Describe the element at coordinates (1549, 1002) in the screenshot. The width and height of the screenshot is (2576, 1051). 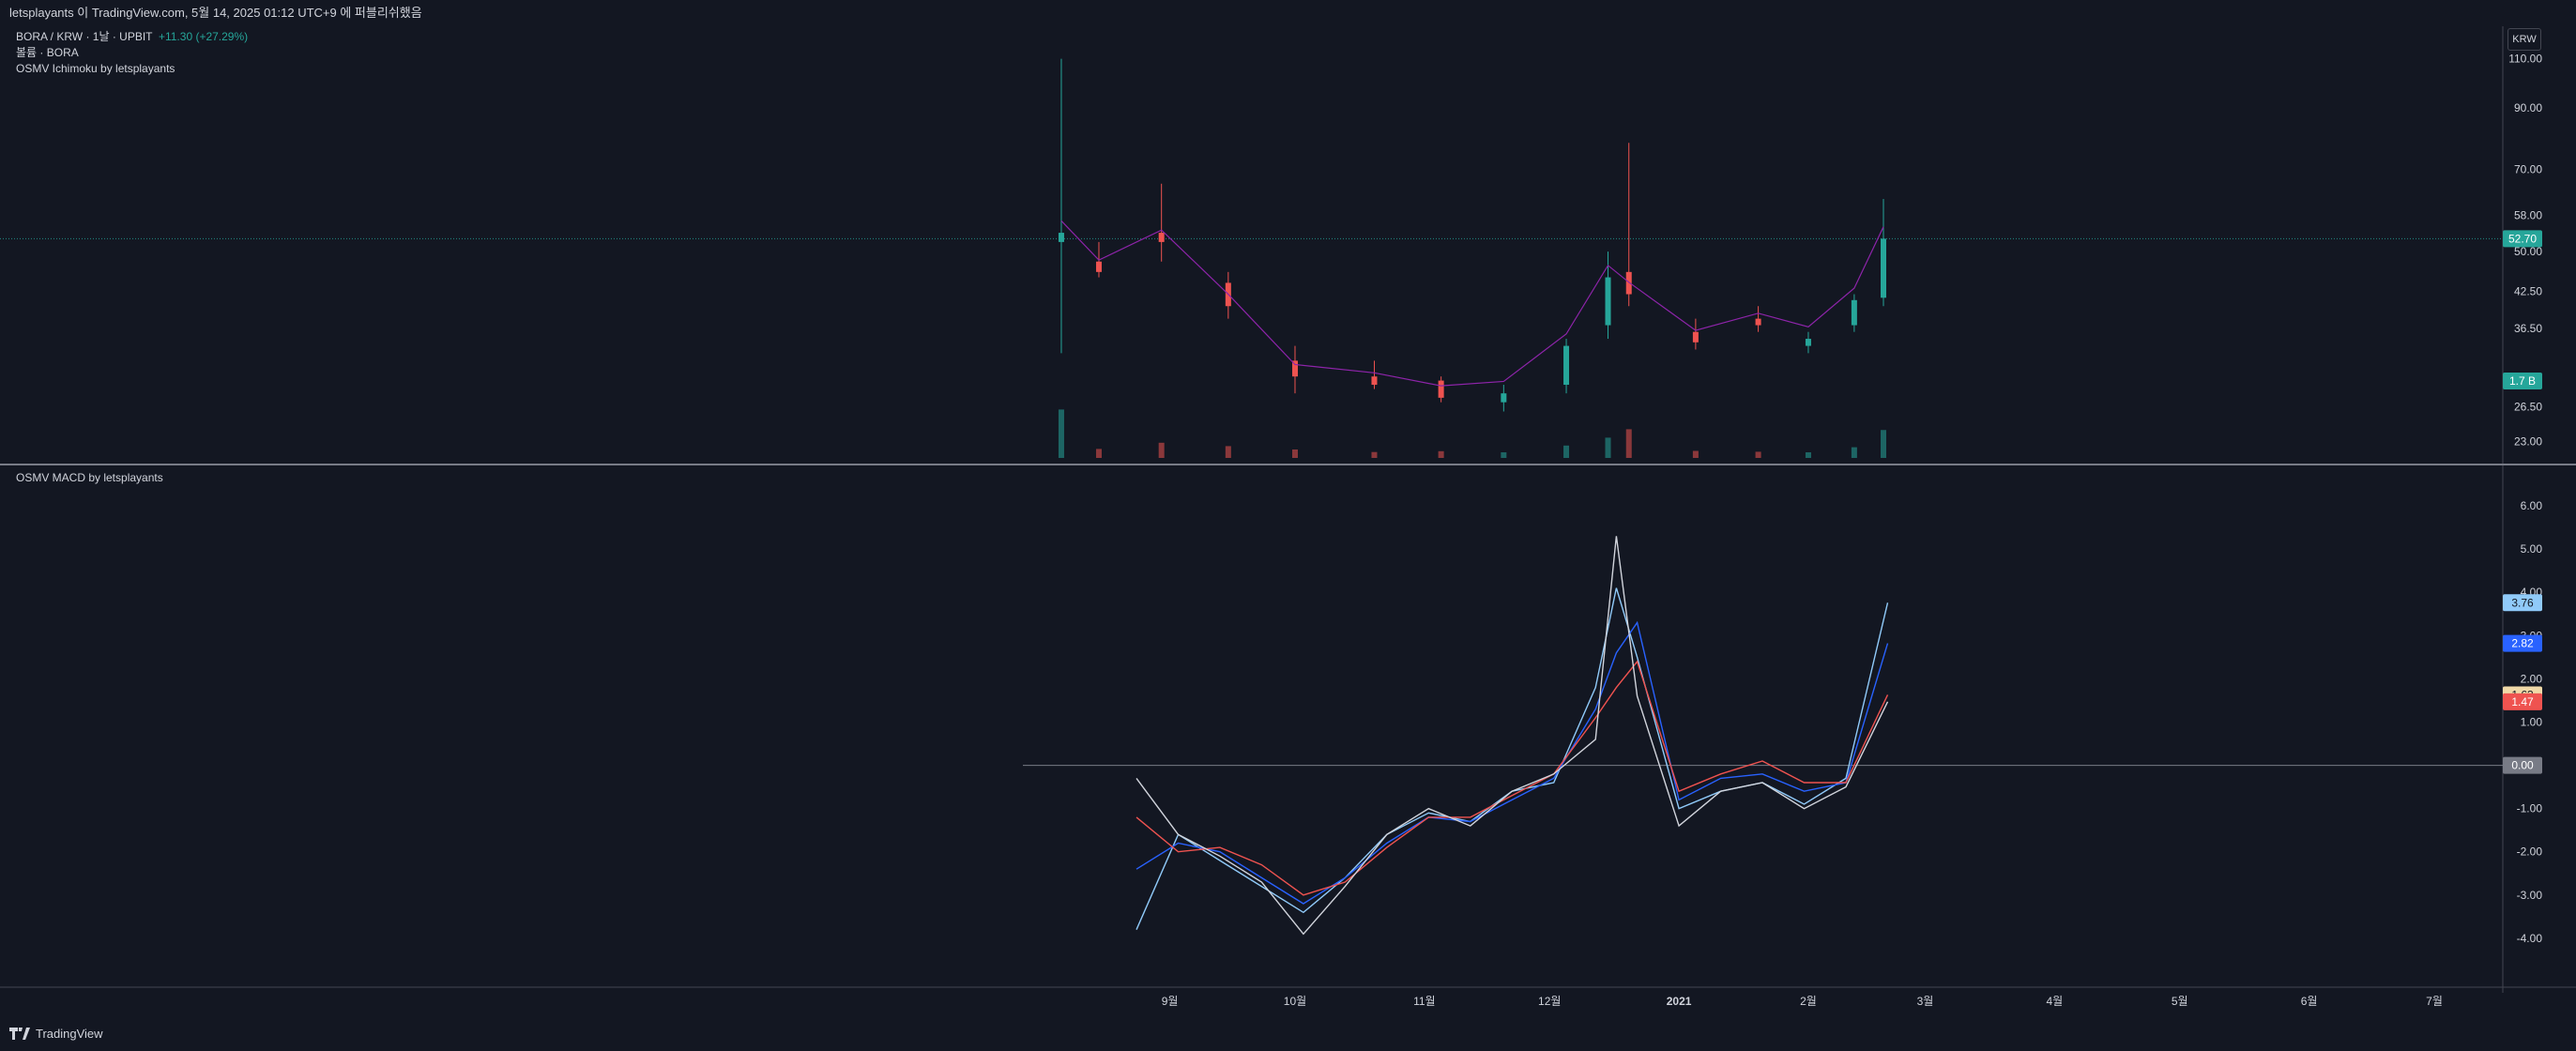
I see `time-tick-label: 12월` at that location.